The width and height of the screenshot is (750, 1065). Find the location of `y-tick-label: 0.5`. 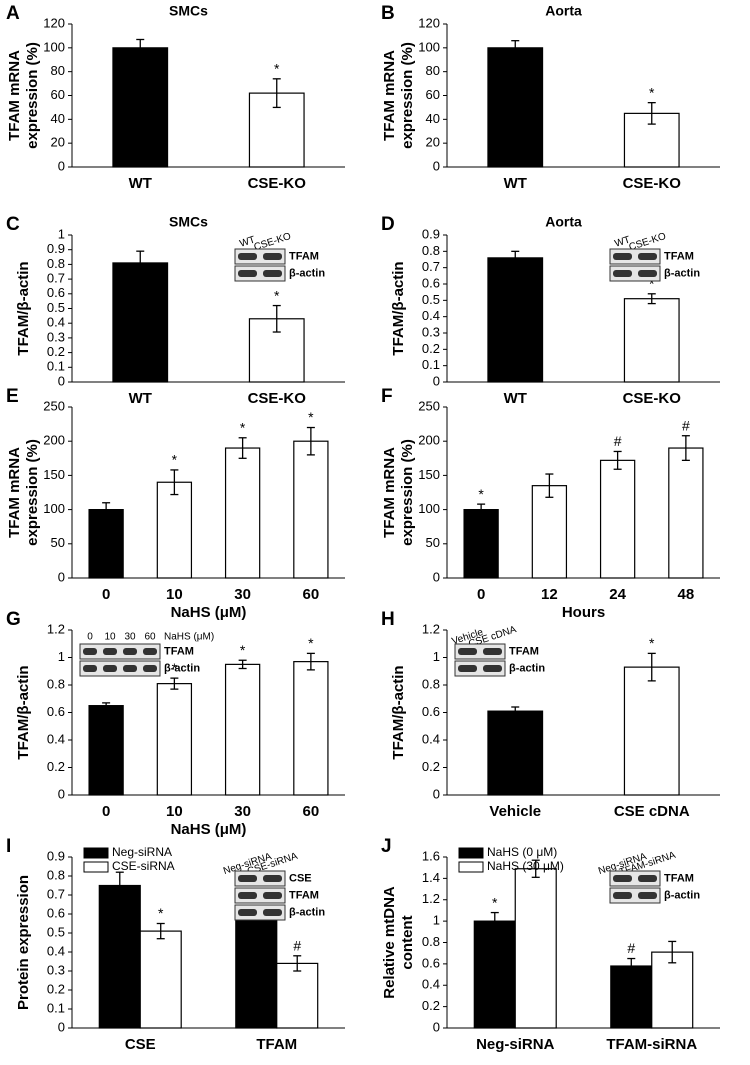

y-tick-label: 0.5 is located at coordinates (56, 307).